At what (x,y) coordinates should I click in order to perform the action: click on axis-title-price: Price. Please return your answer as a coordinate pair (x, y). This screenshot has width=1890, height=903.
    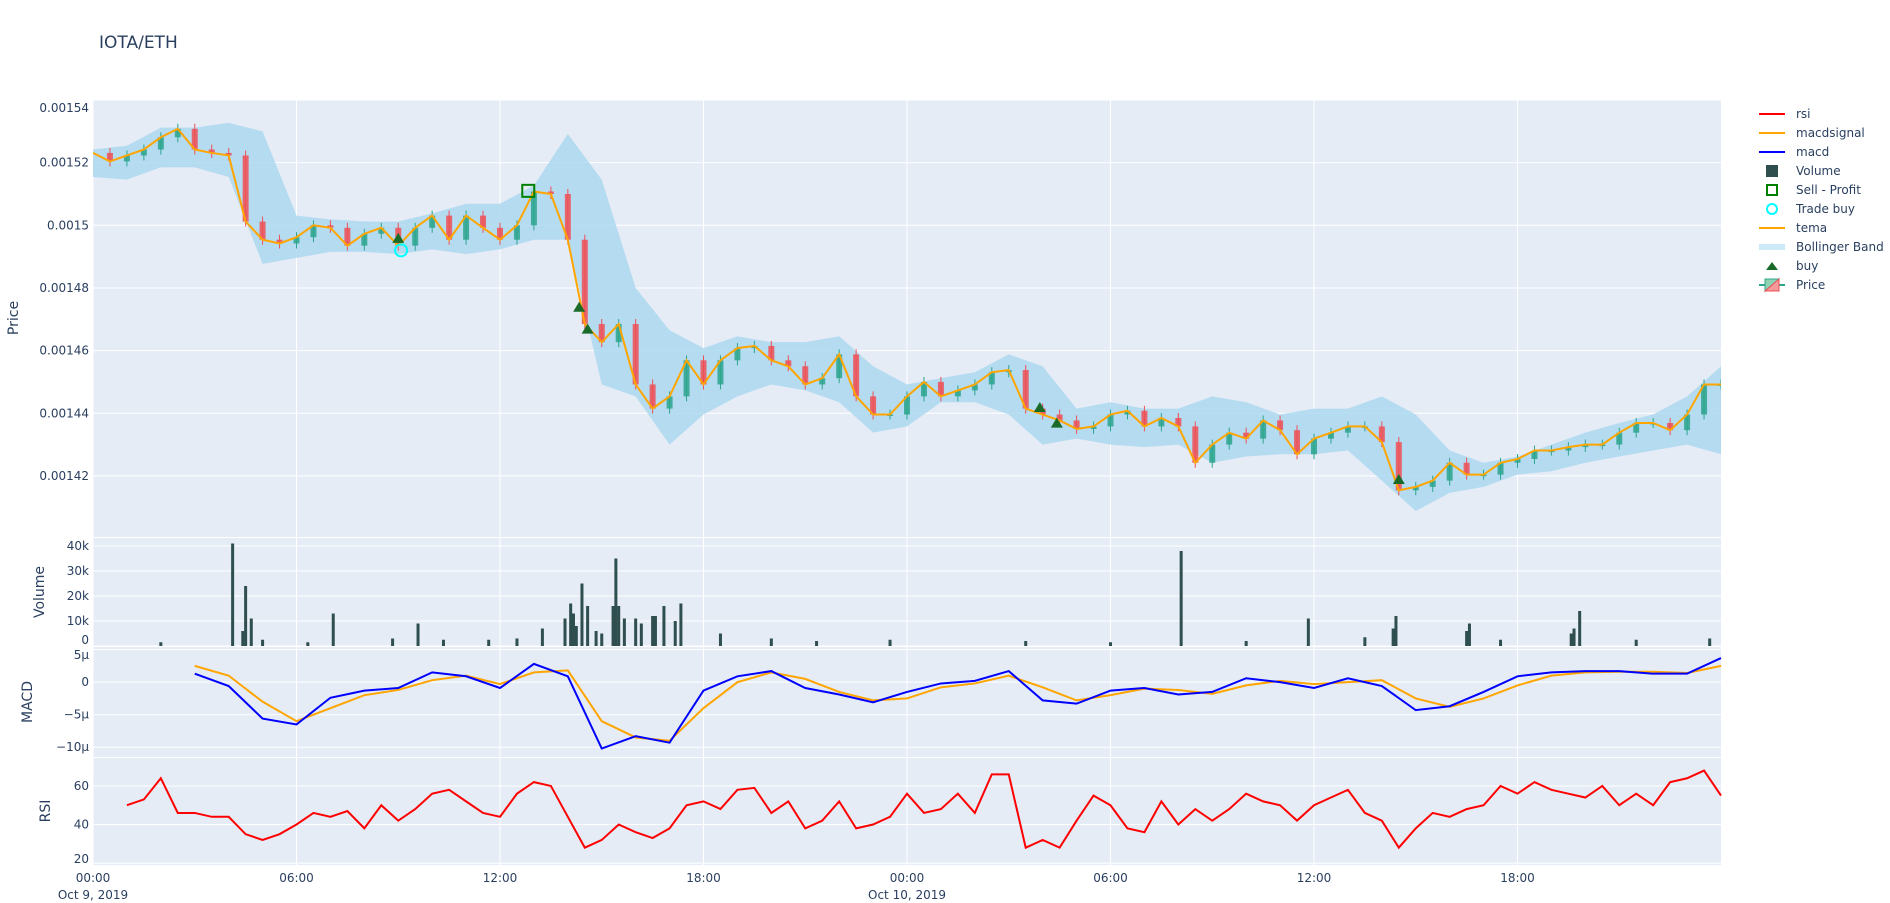
    Looking at the image, I should click on (14, 318).